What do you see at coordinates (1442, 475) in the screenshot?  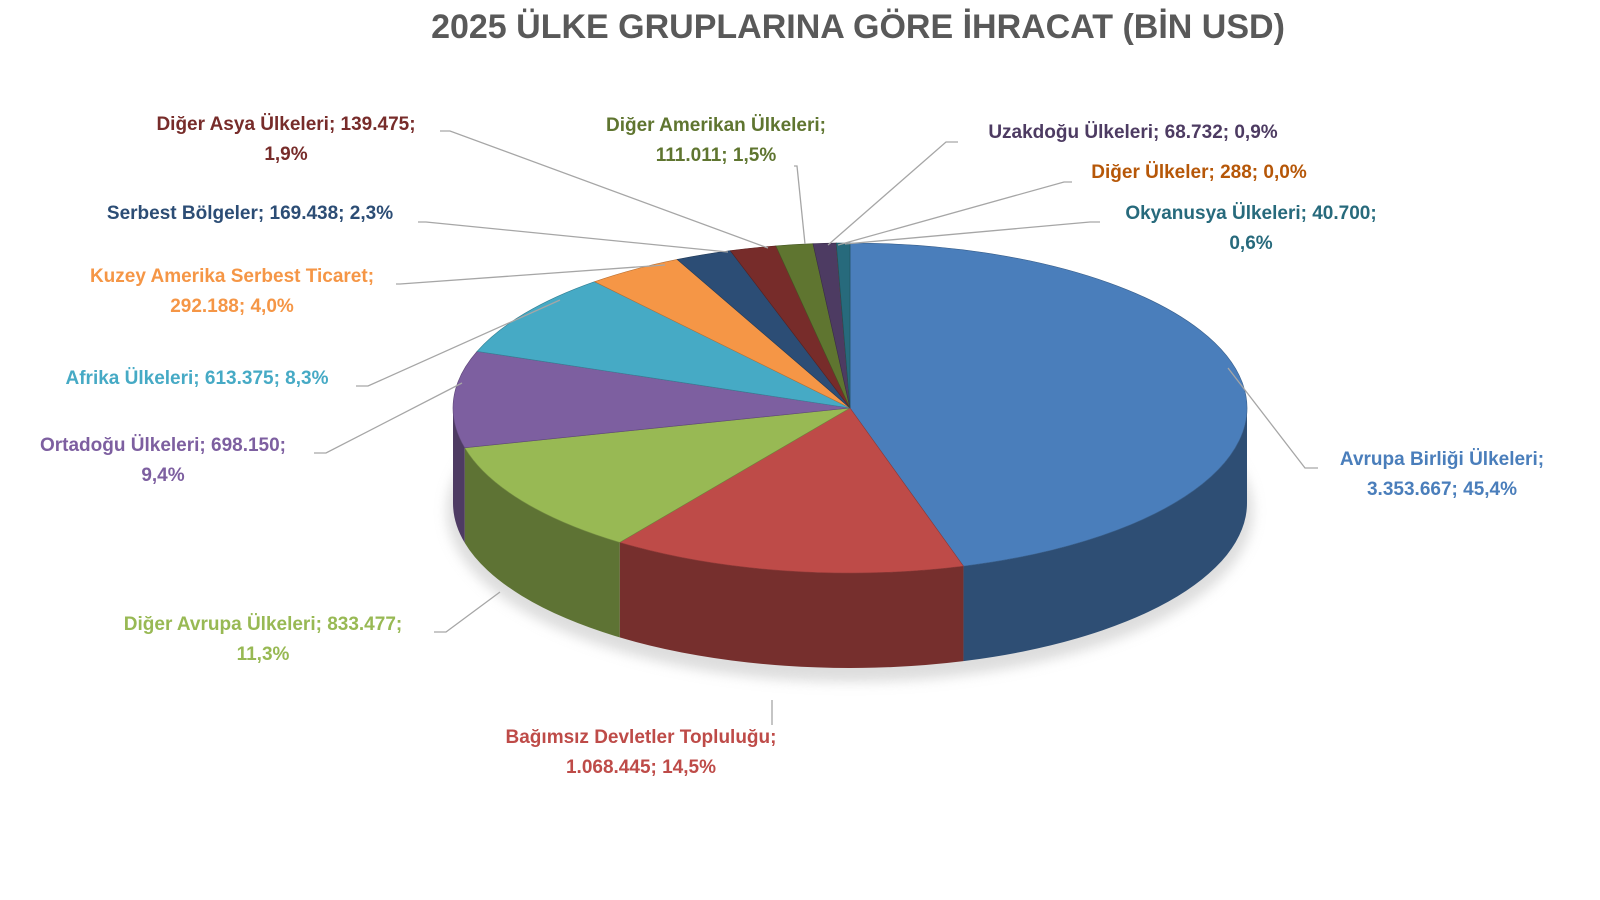 I see `data-label: Avrupa Birliği Ülkeleri; 3.353.667; 45,4%` at bounding box center [1442, 475].